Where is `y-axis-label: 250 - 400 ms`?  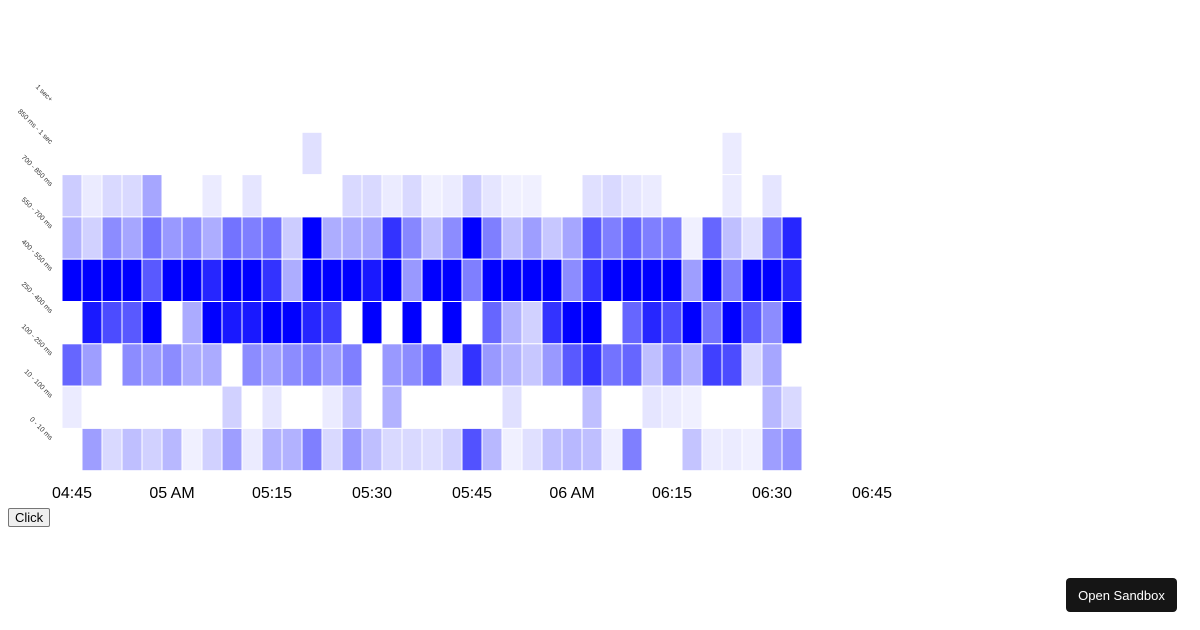 y-axis-label: 250 - 400 ms is located at coordinates (37, 298).